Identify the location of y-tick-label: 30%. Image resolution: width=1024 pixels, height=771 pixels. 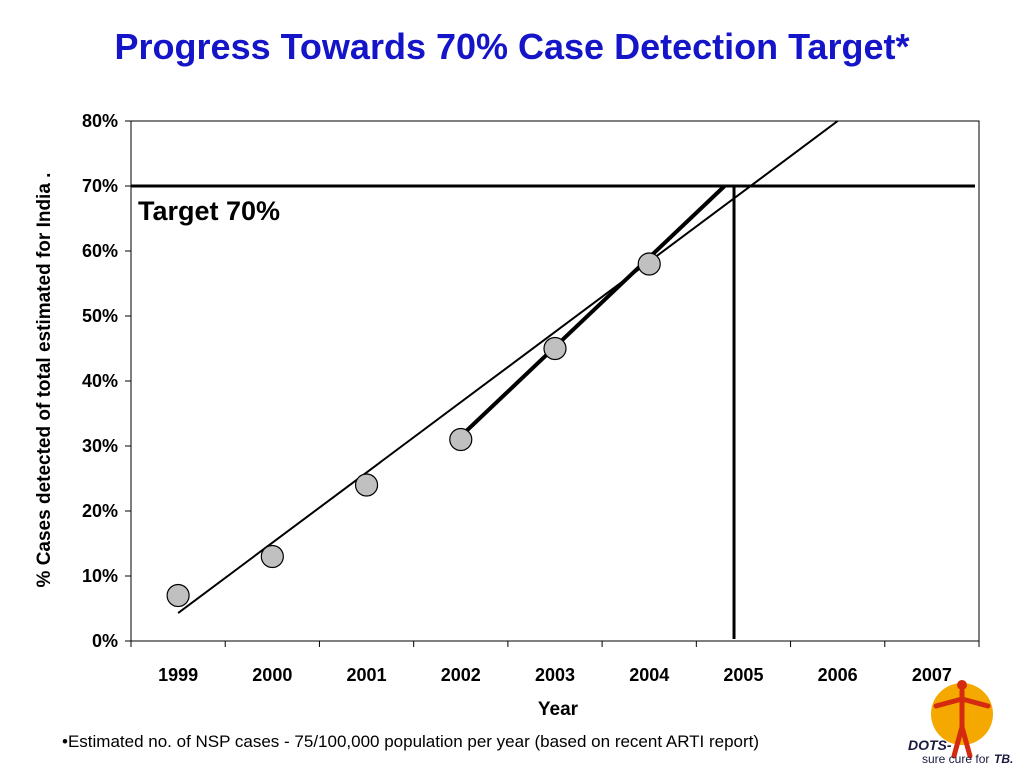
(100, 446).